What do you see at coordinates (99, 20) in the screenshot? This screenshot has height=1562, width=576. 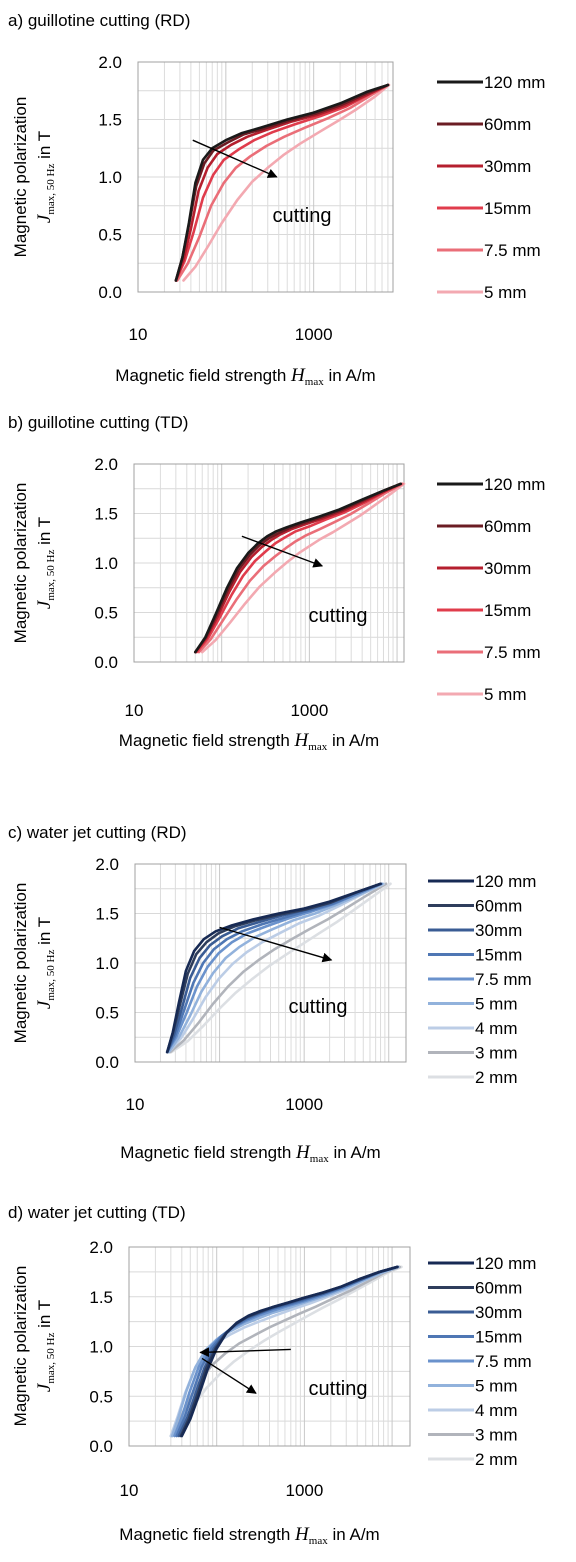 I see `panel-label: a) guillotine cutting (RD)` at bounding box center [99, 20].